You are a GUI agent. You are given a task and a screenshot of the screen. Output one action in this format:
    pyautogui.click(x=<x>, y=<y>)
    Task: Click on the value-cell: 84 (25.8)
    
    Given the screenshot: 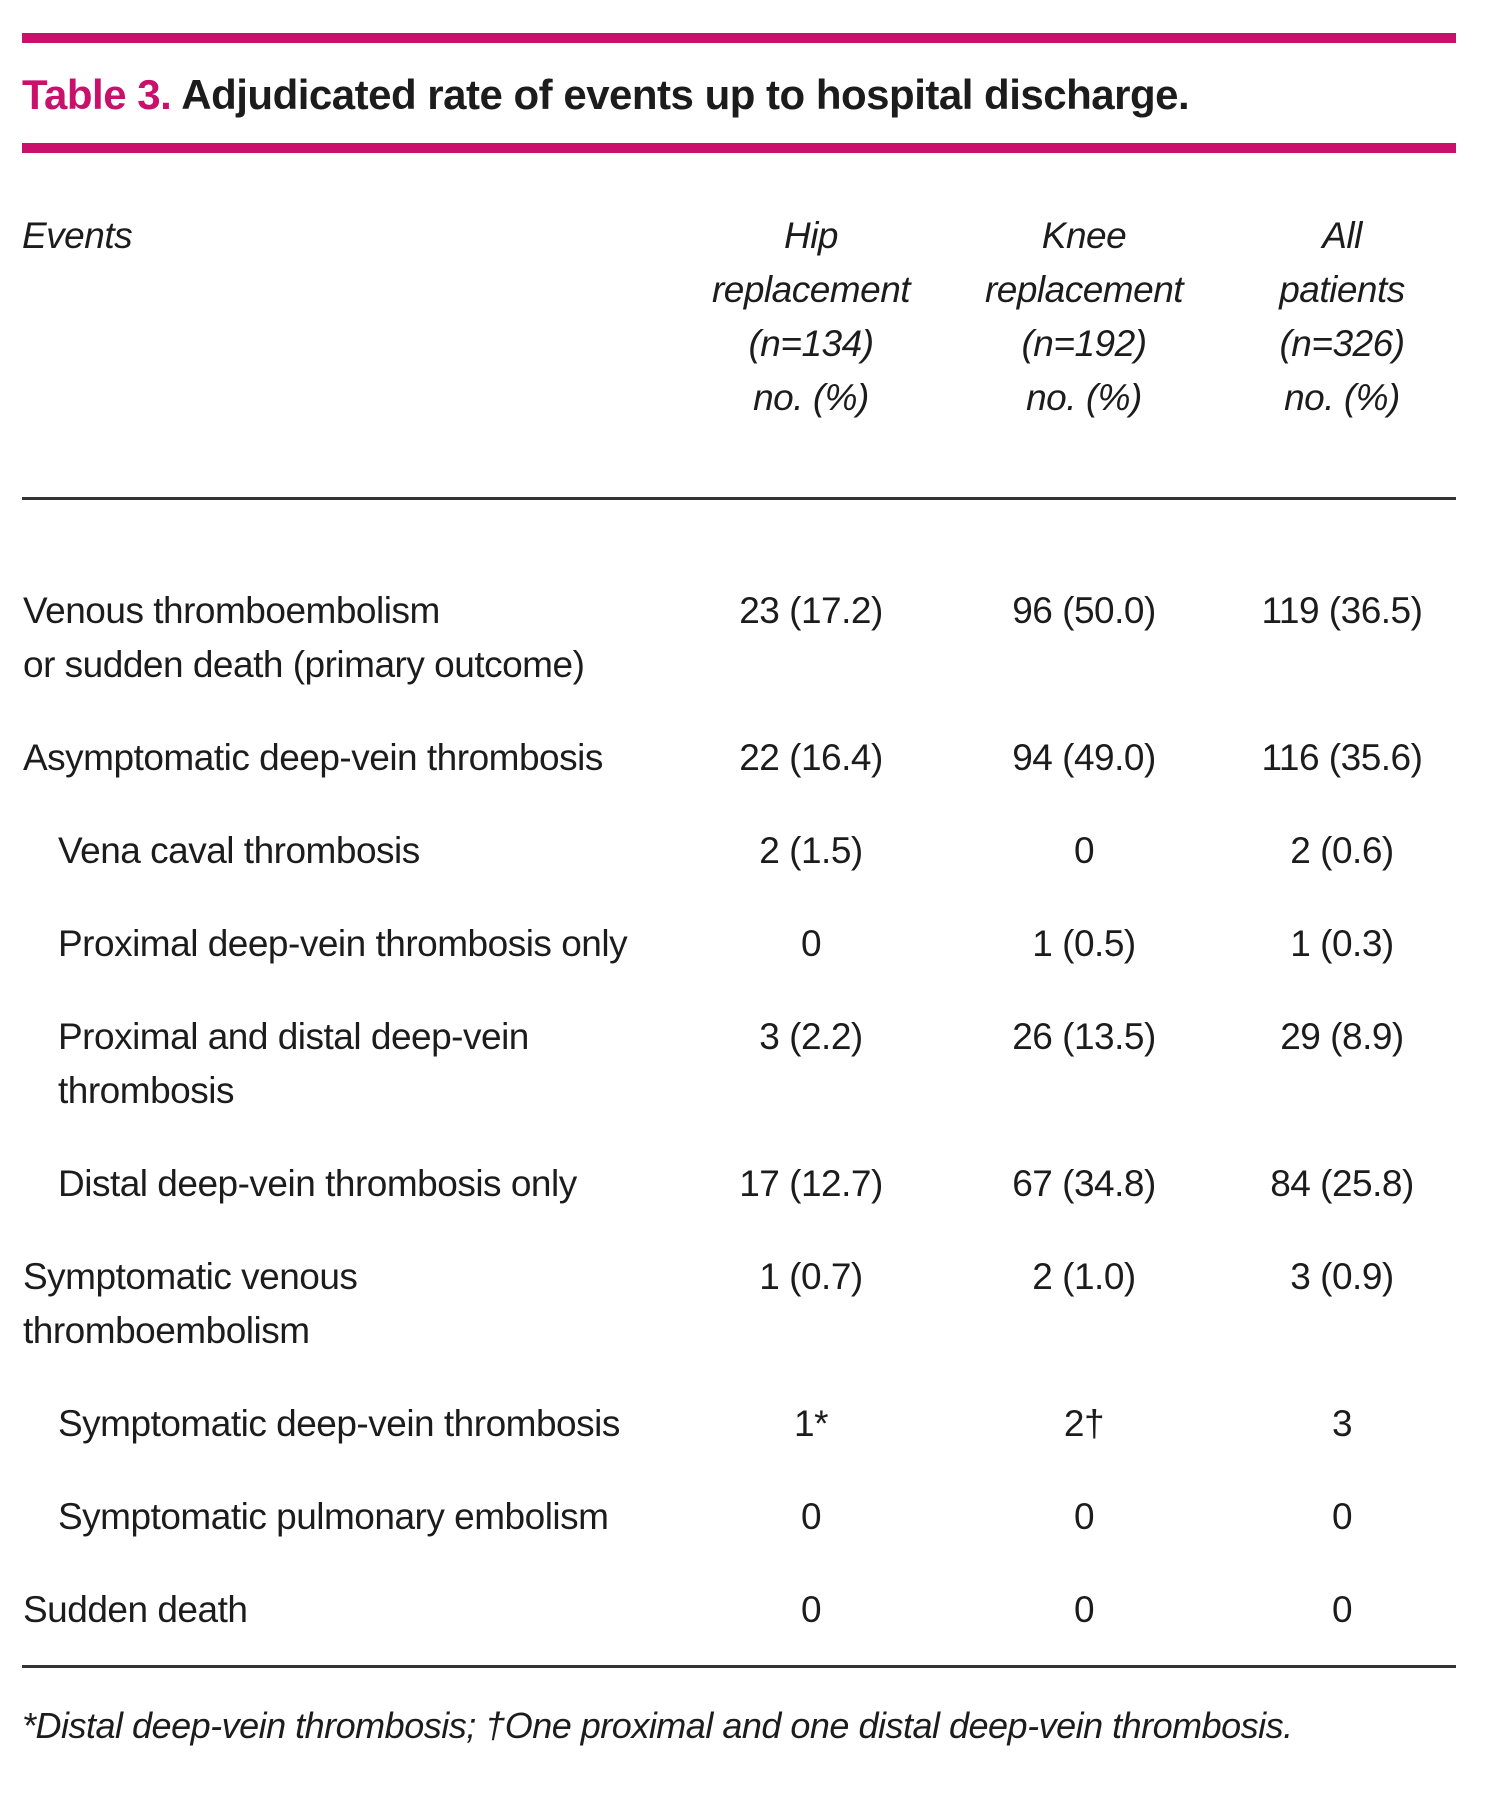 What is the action you would take?
    pyautogui.click(x=1342, y=1183)
    